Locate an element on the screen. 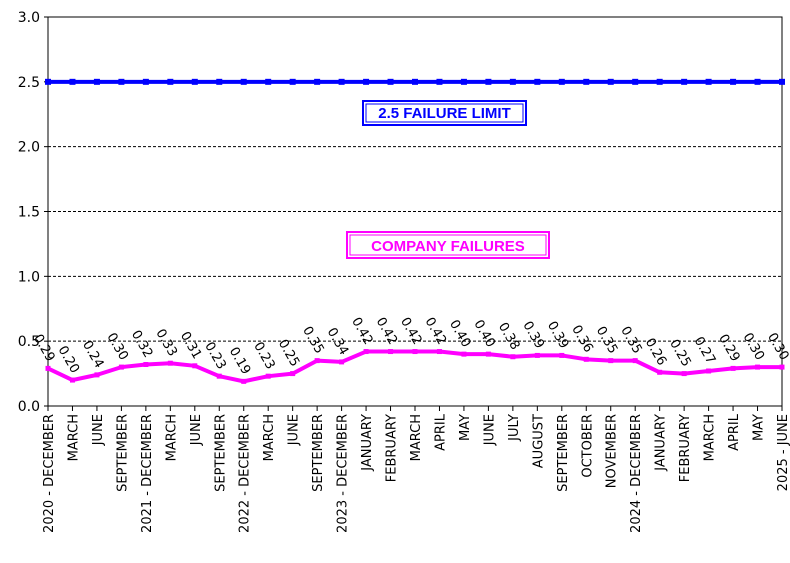 Image resolution: width=790 pixels, height=563 pixels. x-tick-label: 2024 - DECEMBER is located at coordinates (636, 473).